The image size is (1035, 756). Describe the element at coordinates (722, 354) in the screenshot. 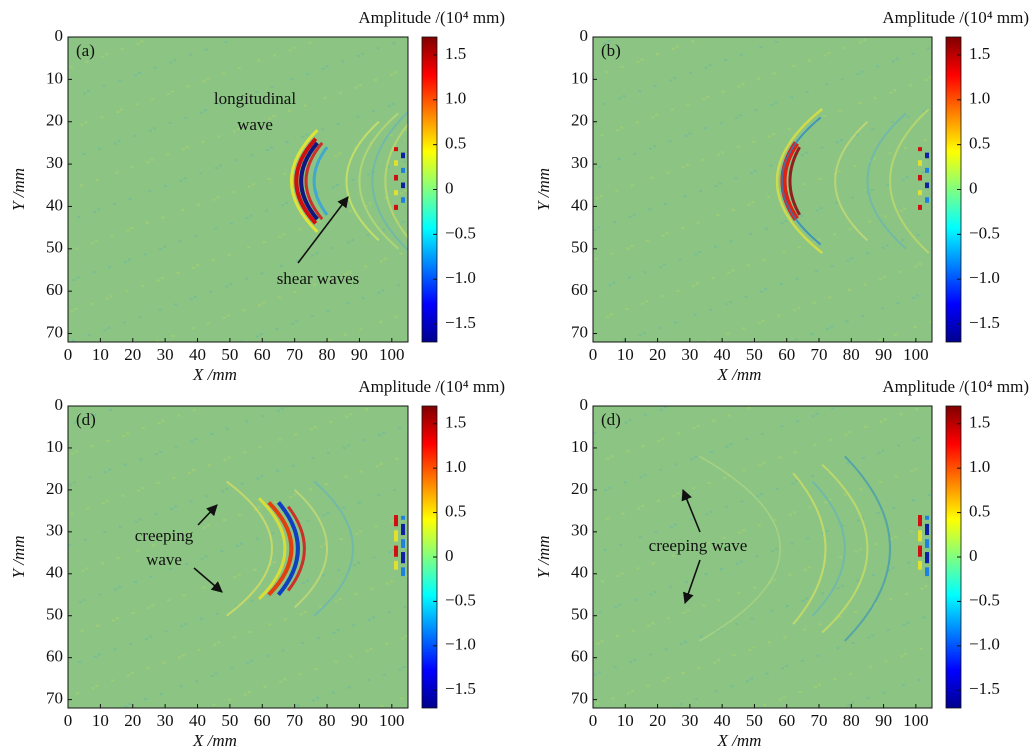

I see `x-tick-label: 40` at that location.